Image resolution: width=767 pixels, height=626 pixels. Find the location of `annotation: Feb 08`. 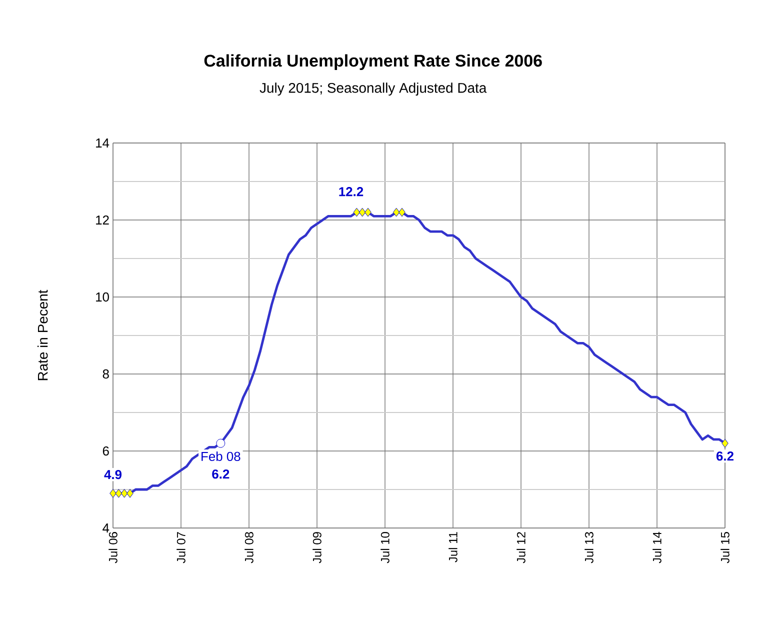

annotation: Feb 08 is located at coordinates (221, 456).